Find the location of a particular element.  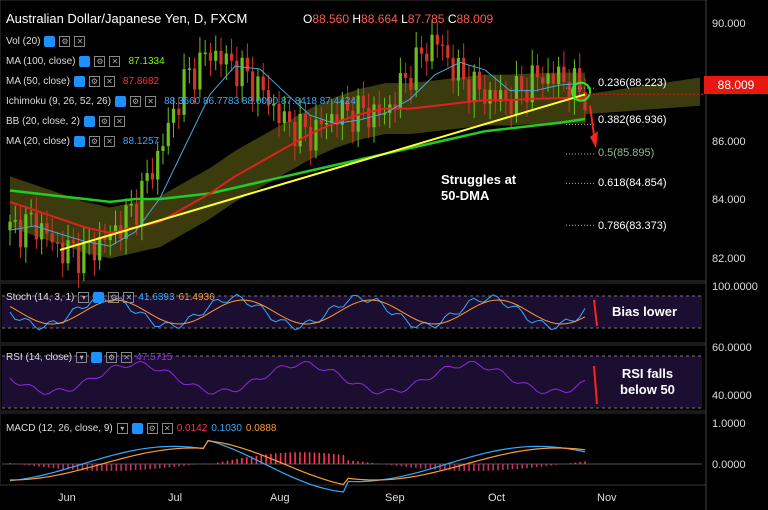

fib-label-0382: 0.382(86.936) is located at coordinates (632, 120).